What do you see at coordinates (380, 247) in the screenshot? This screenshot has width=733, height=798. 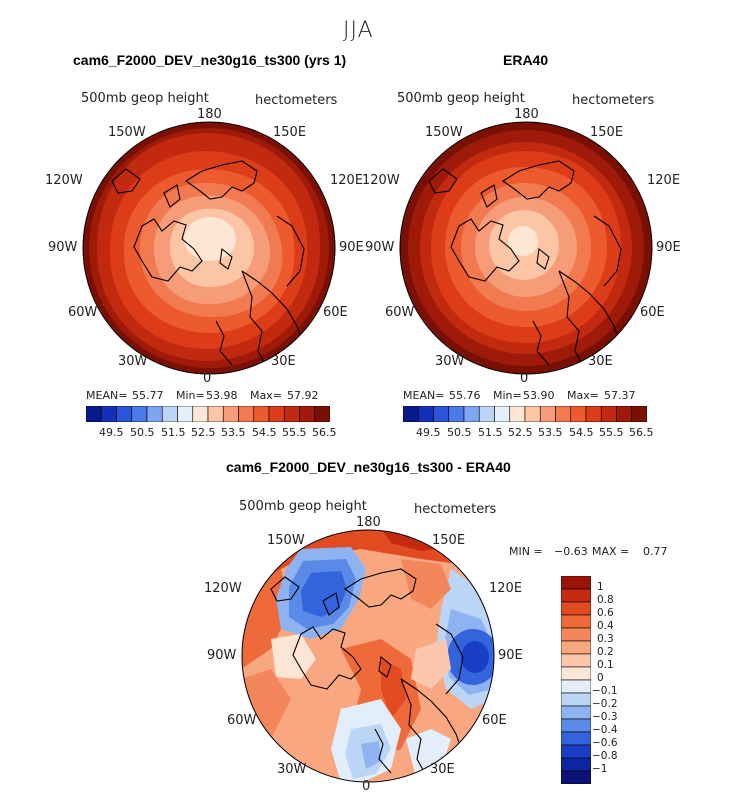 I see `panel2-lon-90w: 90W` at bounding box center [380, 247].